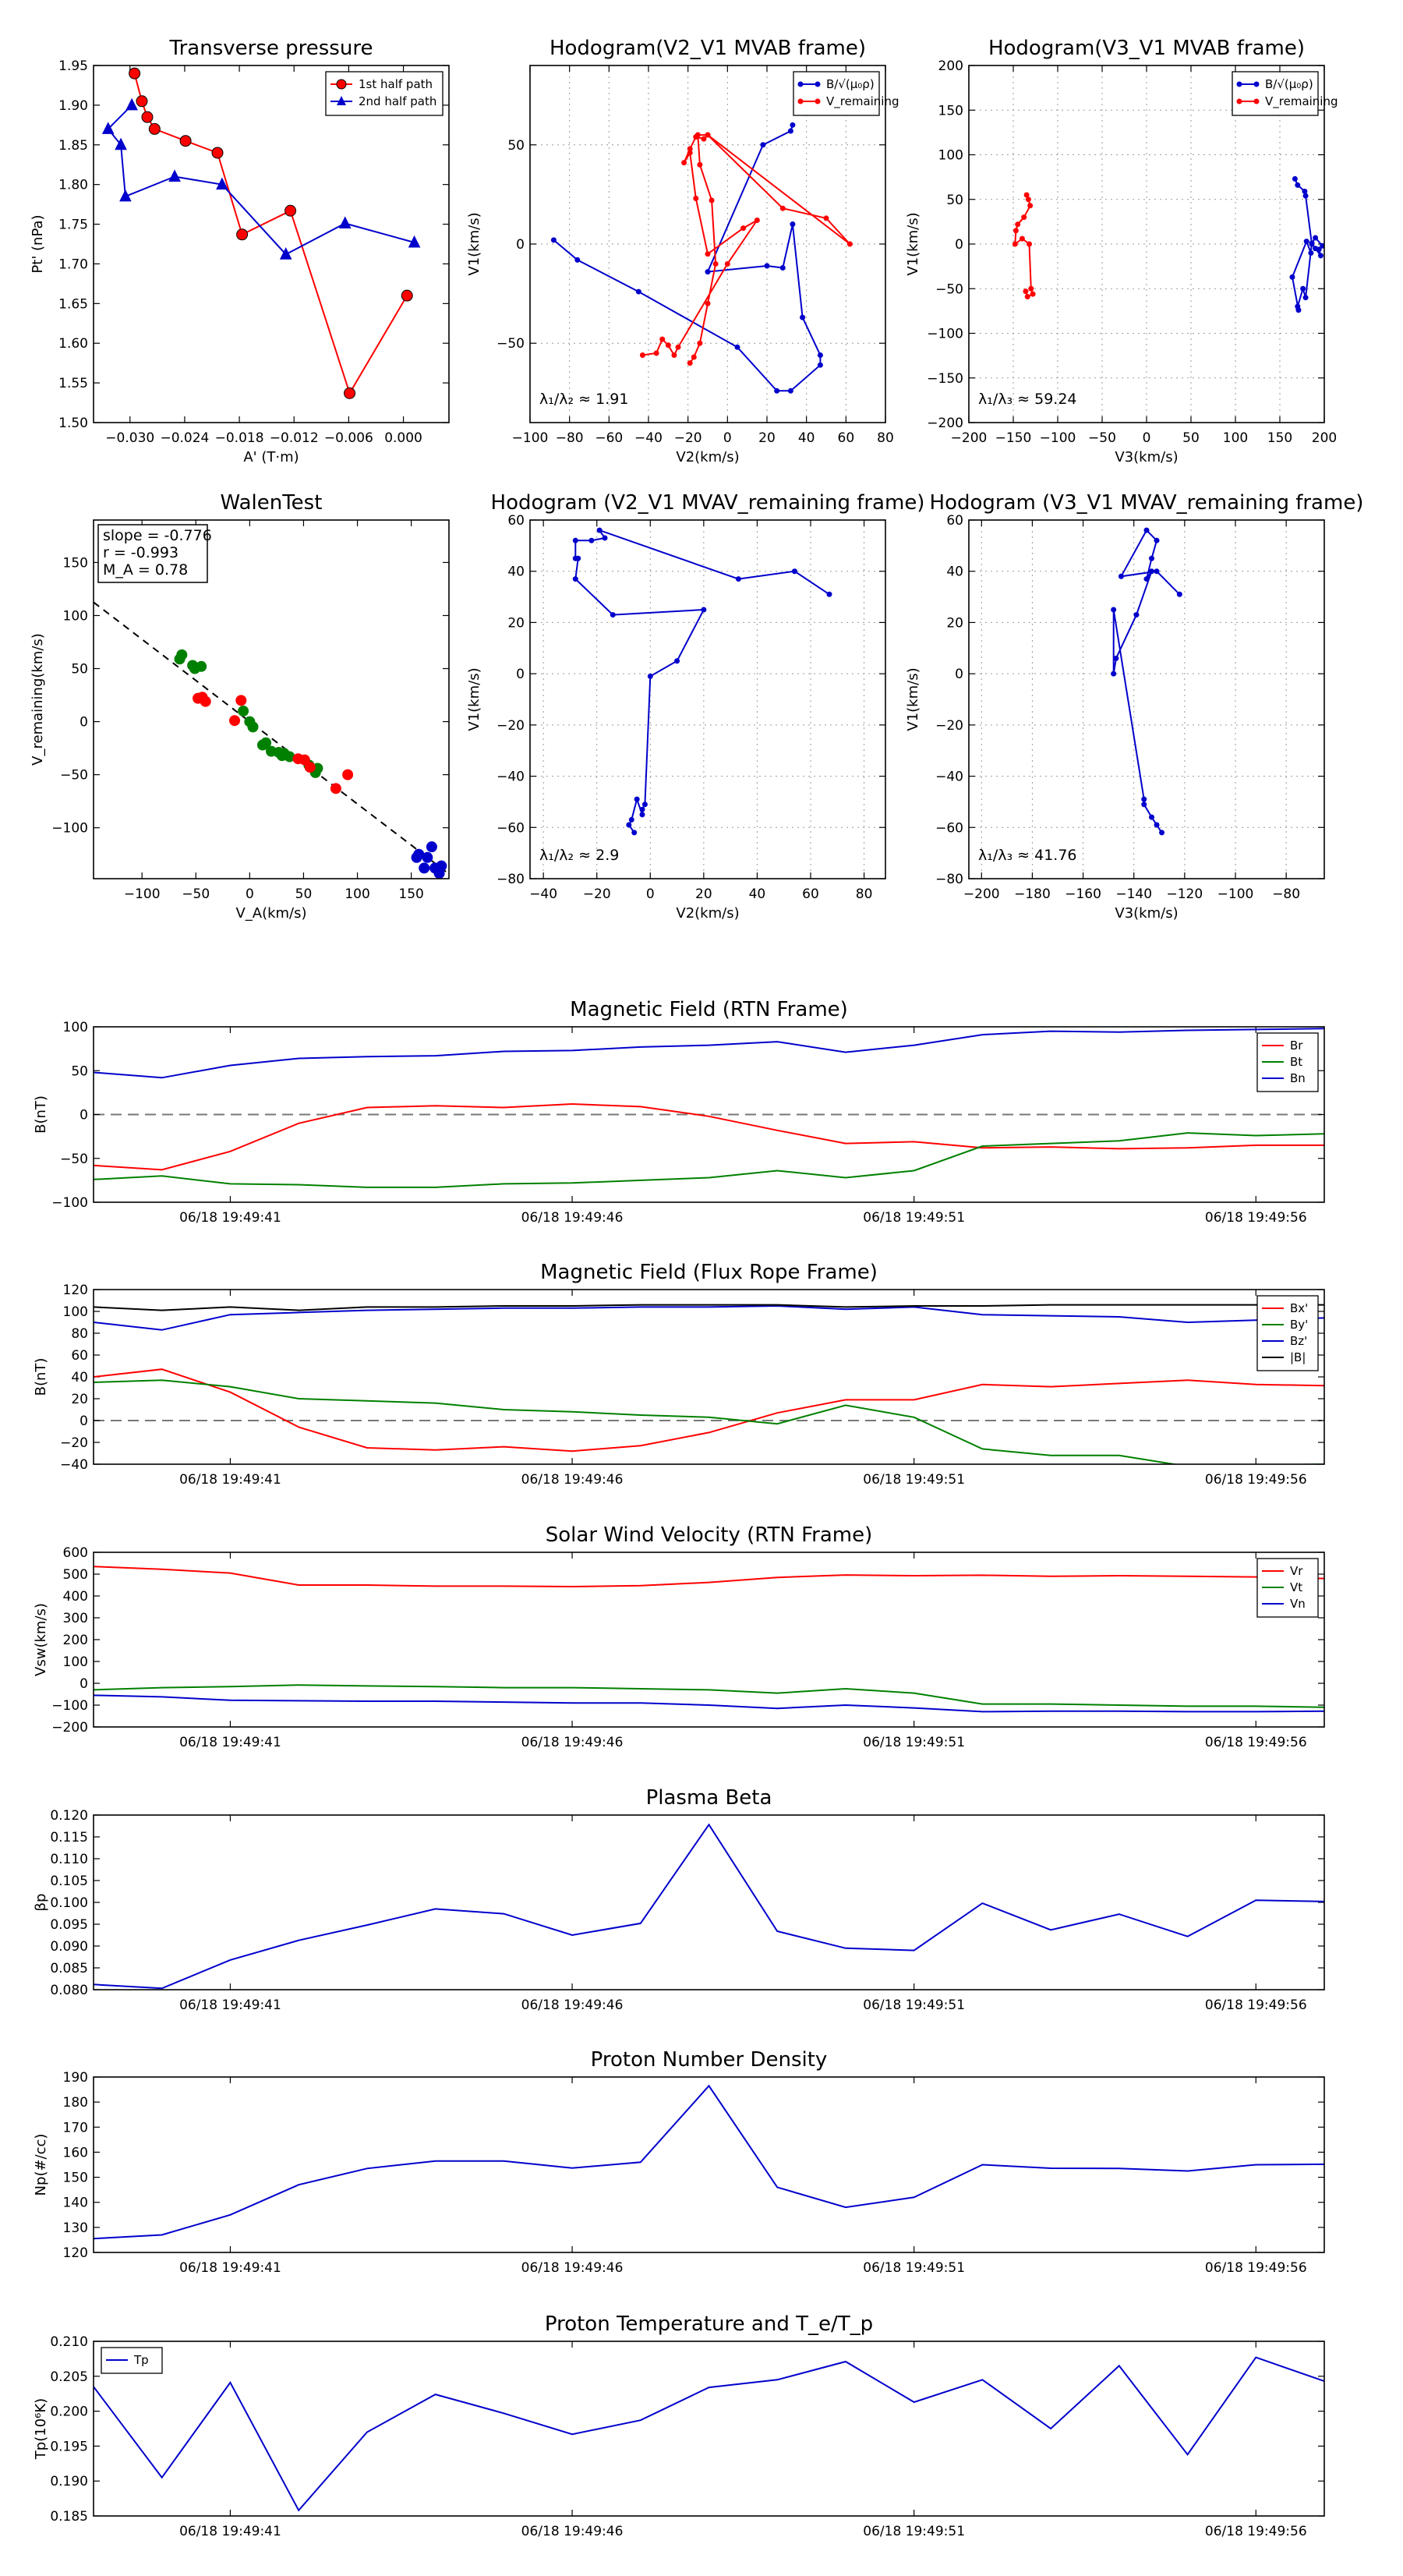 This screenshot has width=1403, height=2576. I want to click on legend: 1st half path 2nd half path, so click(384, 93).